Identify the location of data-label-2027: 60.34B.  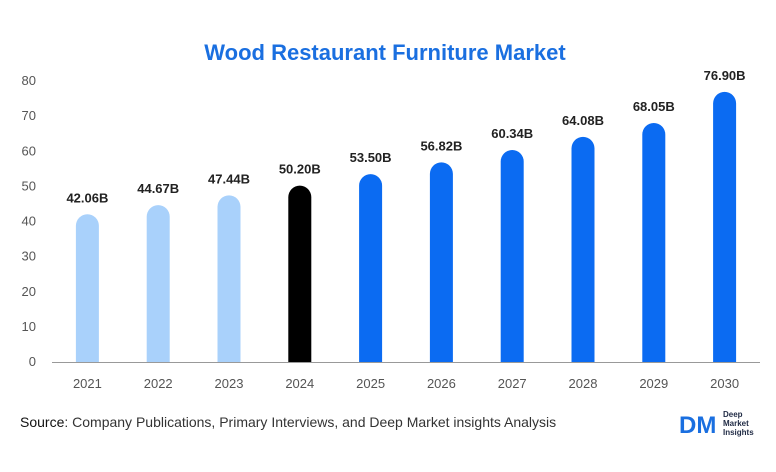
(512, 133).